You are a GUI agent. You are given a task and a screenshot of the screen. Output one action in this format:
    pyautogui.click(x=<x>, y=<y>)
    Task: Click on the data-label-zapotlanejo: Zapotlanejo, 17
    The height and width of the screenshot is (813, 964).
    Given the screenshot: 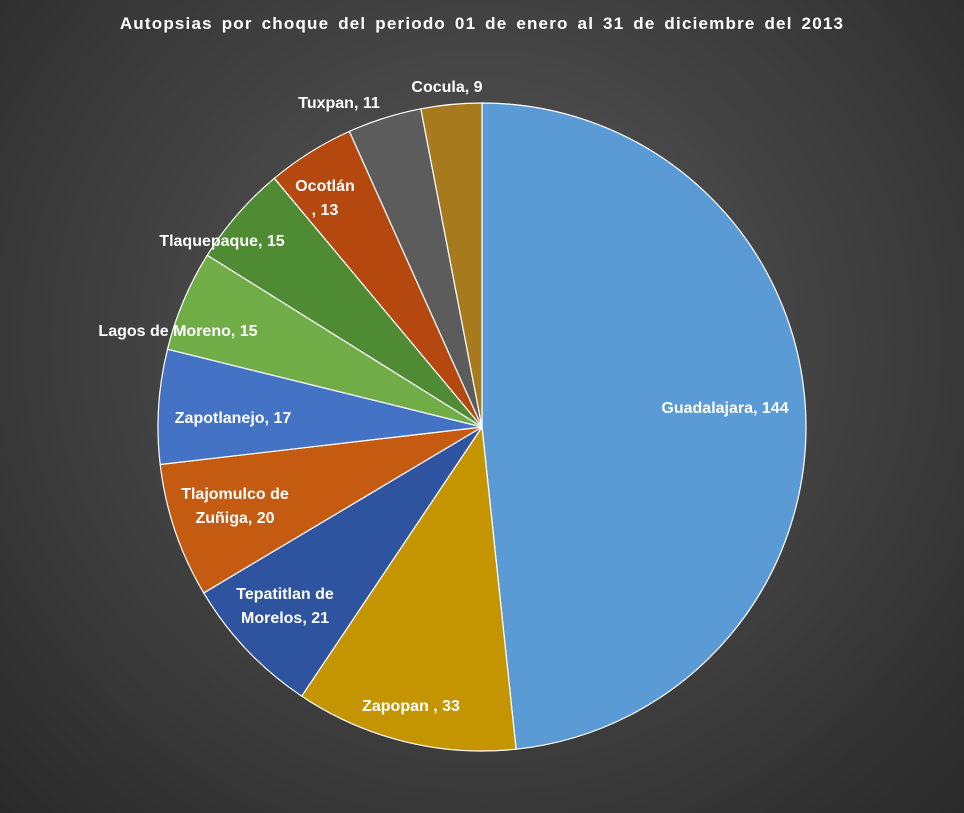 What is the action you would take?
    pyautogui.click(x=233, y=418)
    